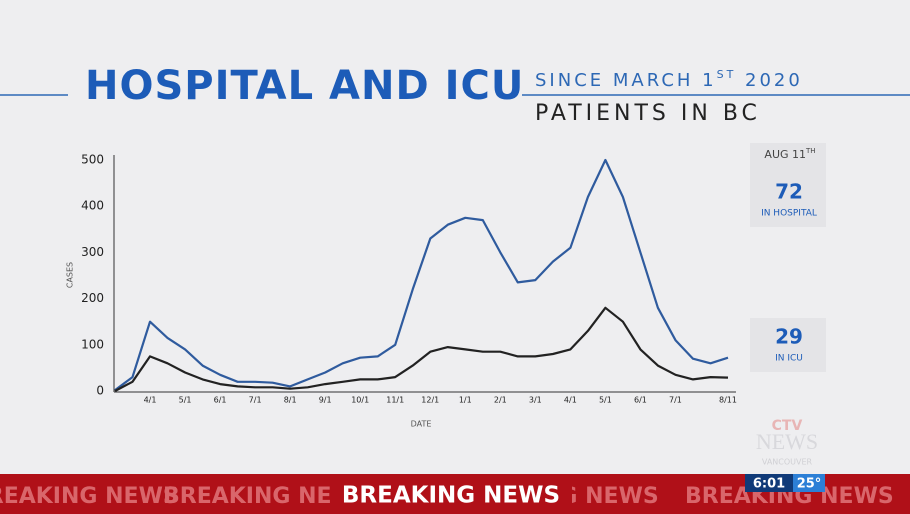  Describe the element at coordinates (92, 252) in the screenshot. I see `y-tick-label: 300` at that location.